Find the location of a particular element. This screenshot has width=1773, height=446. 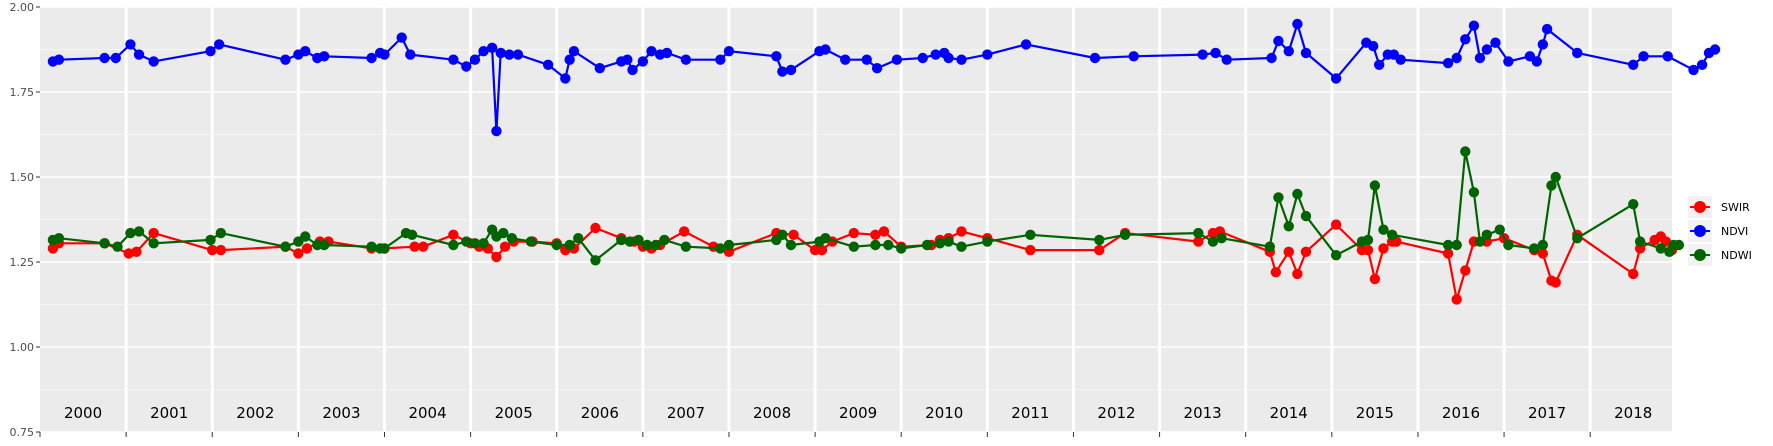

year-label: 2003 is located at coordinates (341, 413).